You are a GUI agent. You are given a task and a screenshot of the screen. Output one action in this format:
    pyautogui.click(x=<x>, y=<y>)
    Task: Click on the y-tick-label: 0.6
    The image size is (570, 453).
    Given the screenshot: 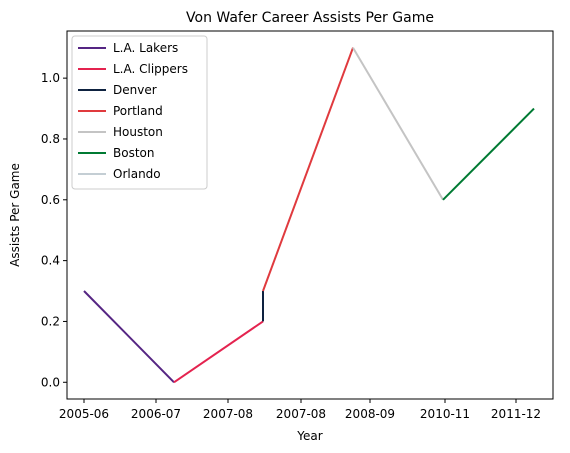 What is the action you would take?
    pyautogui.click(x=50, y=200)
    